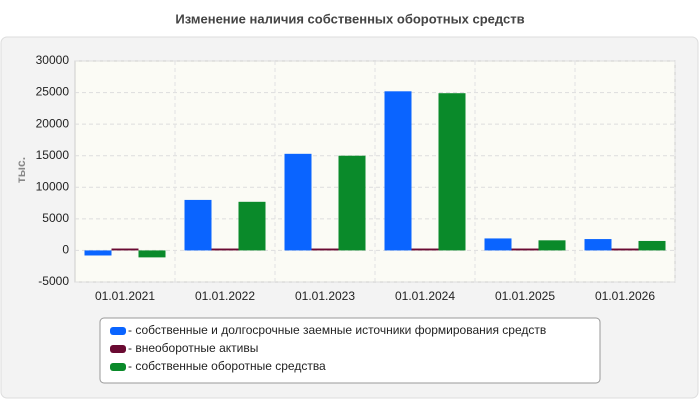  Describe the element at coordinates (55, 218) in the screenshot. I see `y-tick-label: 5000` at that location.